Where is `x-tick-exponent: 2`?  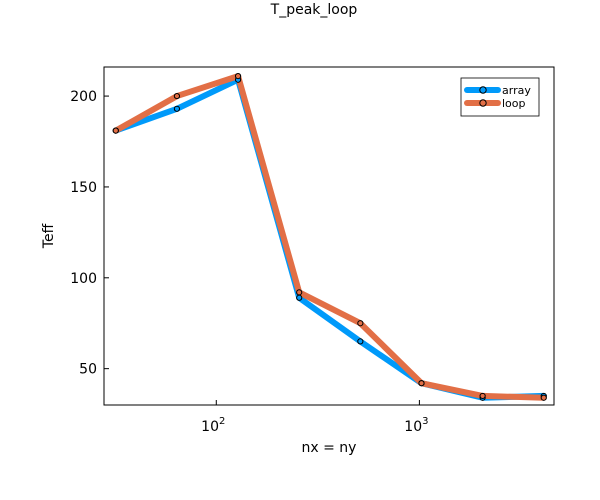
x-tick-exponent: 2 is located at coordinates (222, 421).